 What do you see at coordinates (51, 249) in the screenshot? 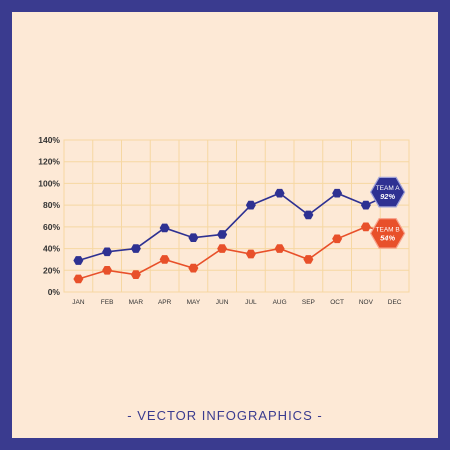
I see `y-tick-label: 40%` at bounding box center [51, 249].